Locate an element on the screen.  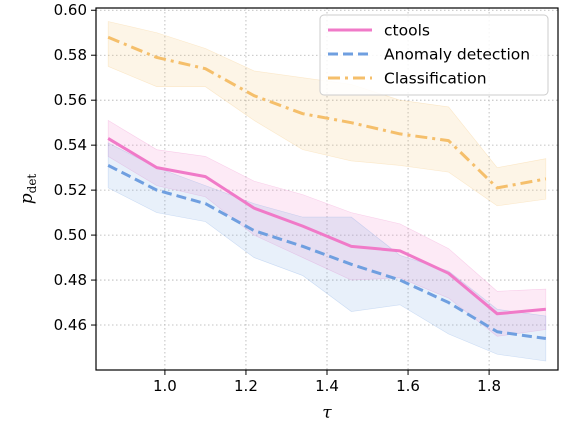
x-axis-label: τ is located at coordinates (327, 413).